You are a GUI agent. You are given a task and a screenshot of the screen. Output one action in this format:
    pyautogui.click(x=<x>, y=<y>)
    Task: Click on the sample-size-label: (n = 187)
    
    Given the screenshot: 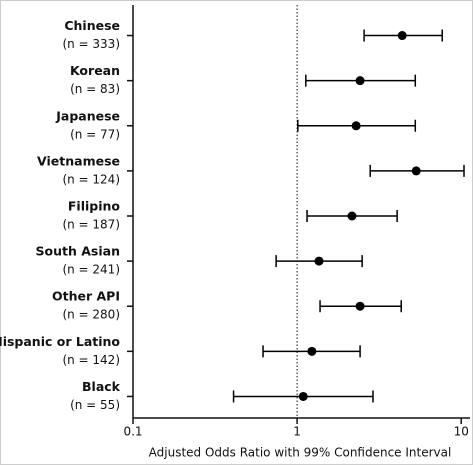 What is the action you would take?
    pyautogui.click(x=91, y=225)
    